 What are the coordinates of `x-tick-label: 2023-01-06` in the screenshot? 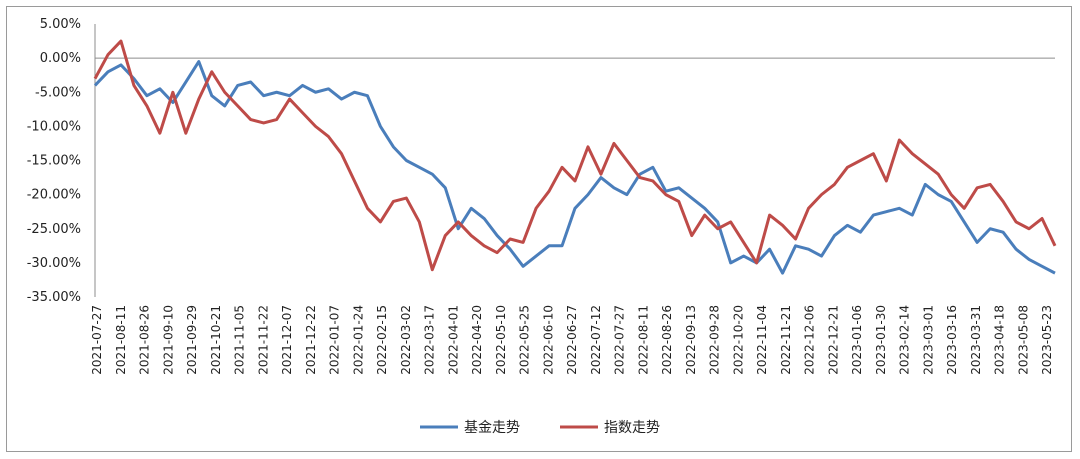 It's located at (857, 340).